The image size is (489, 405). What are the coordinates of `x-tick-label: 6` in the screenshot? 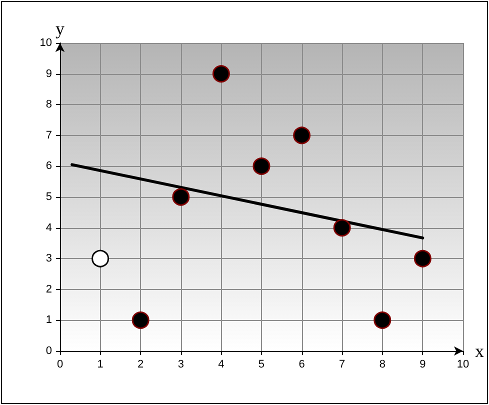 It's located at (301, 364).